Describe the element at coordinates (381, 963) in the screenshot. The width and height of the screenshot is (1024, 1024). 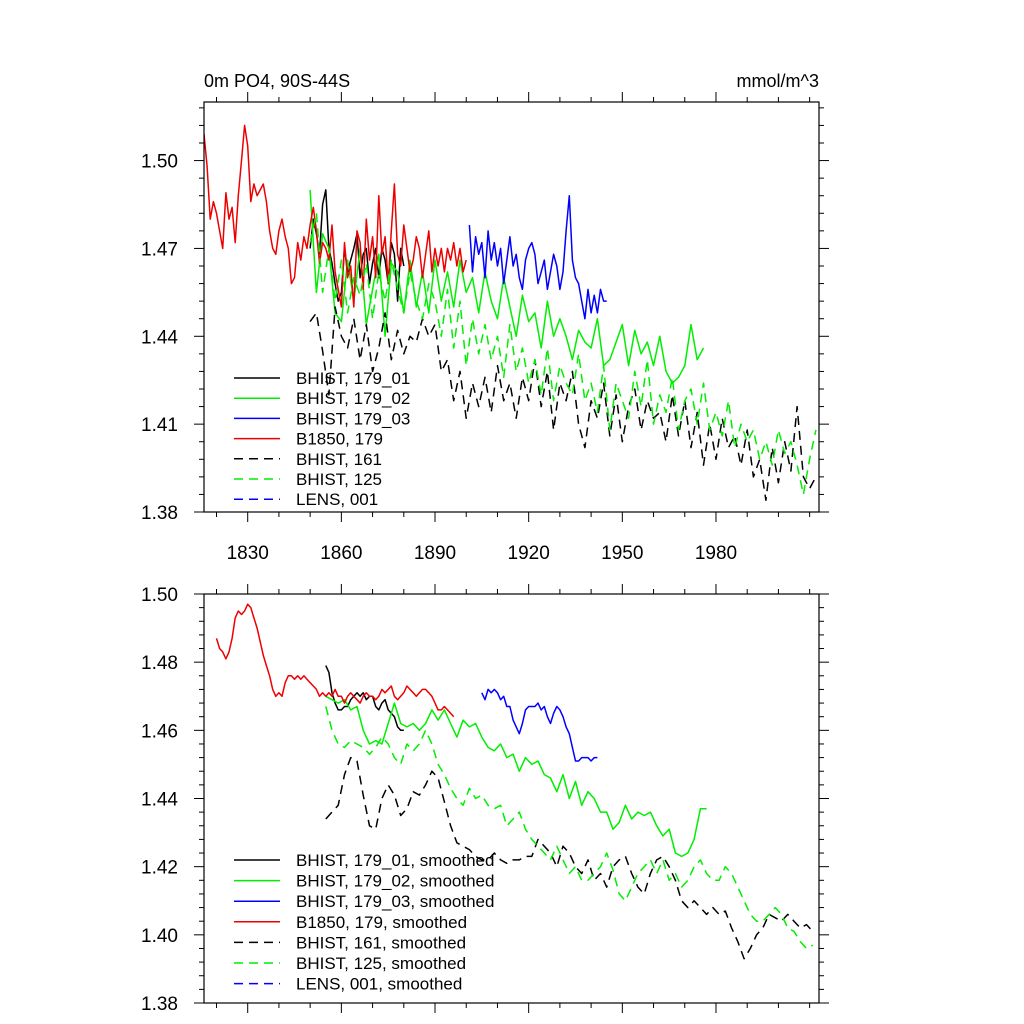
I see `bottom-legend-label-5: BHIST, 125, smoothed` at that location.